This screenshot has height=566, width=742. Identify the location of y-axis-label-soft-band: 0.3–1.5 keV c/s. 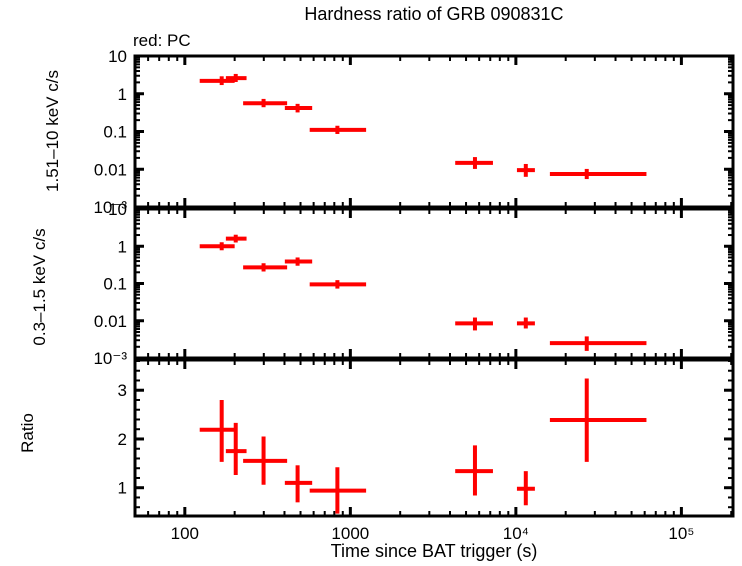
(39, 287).